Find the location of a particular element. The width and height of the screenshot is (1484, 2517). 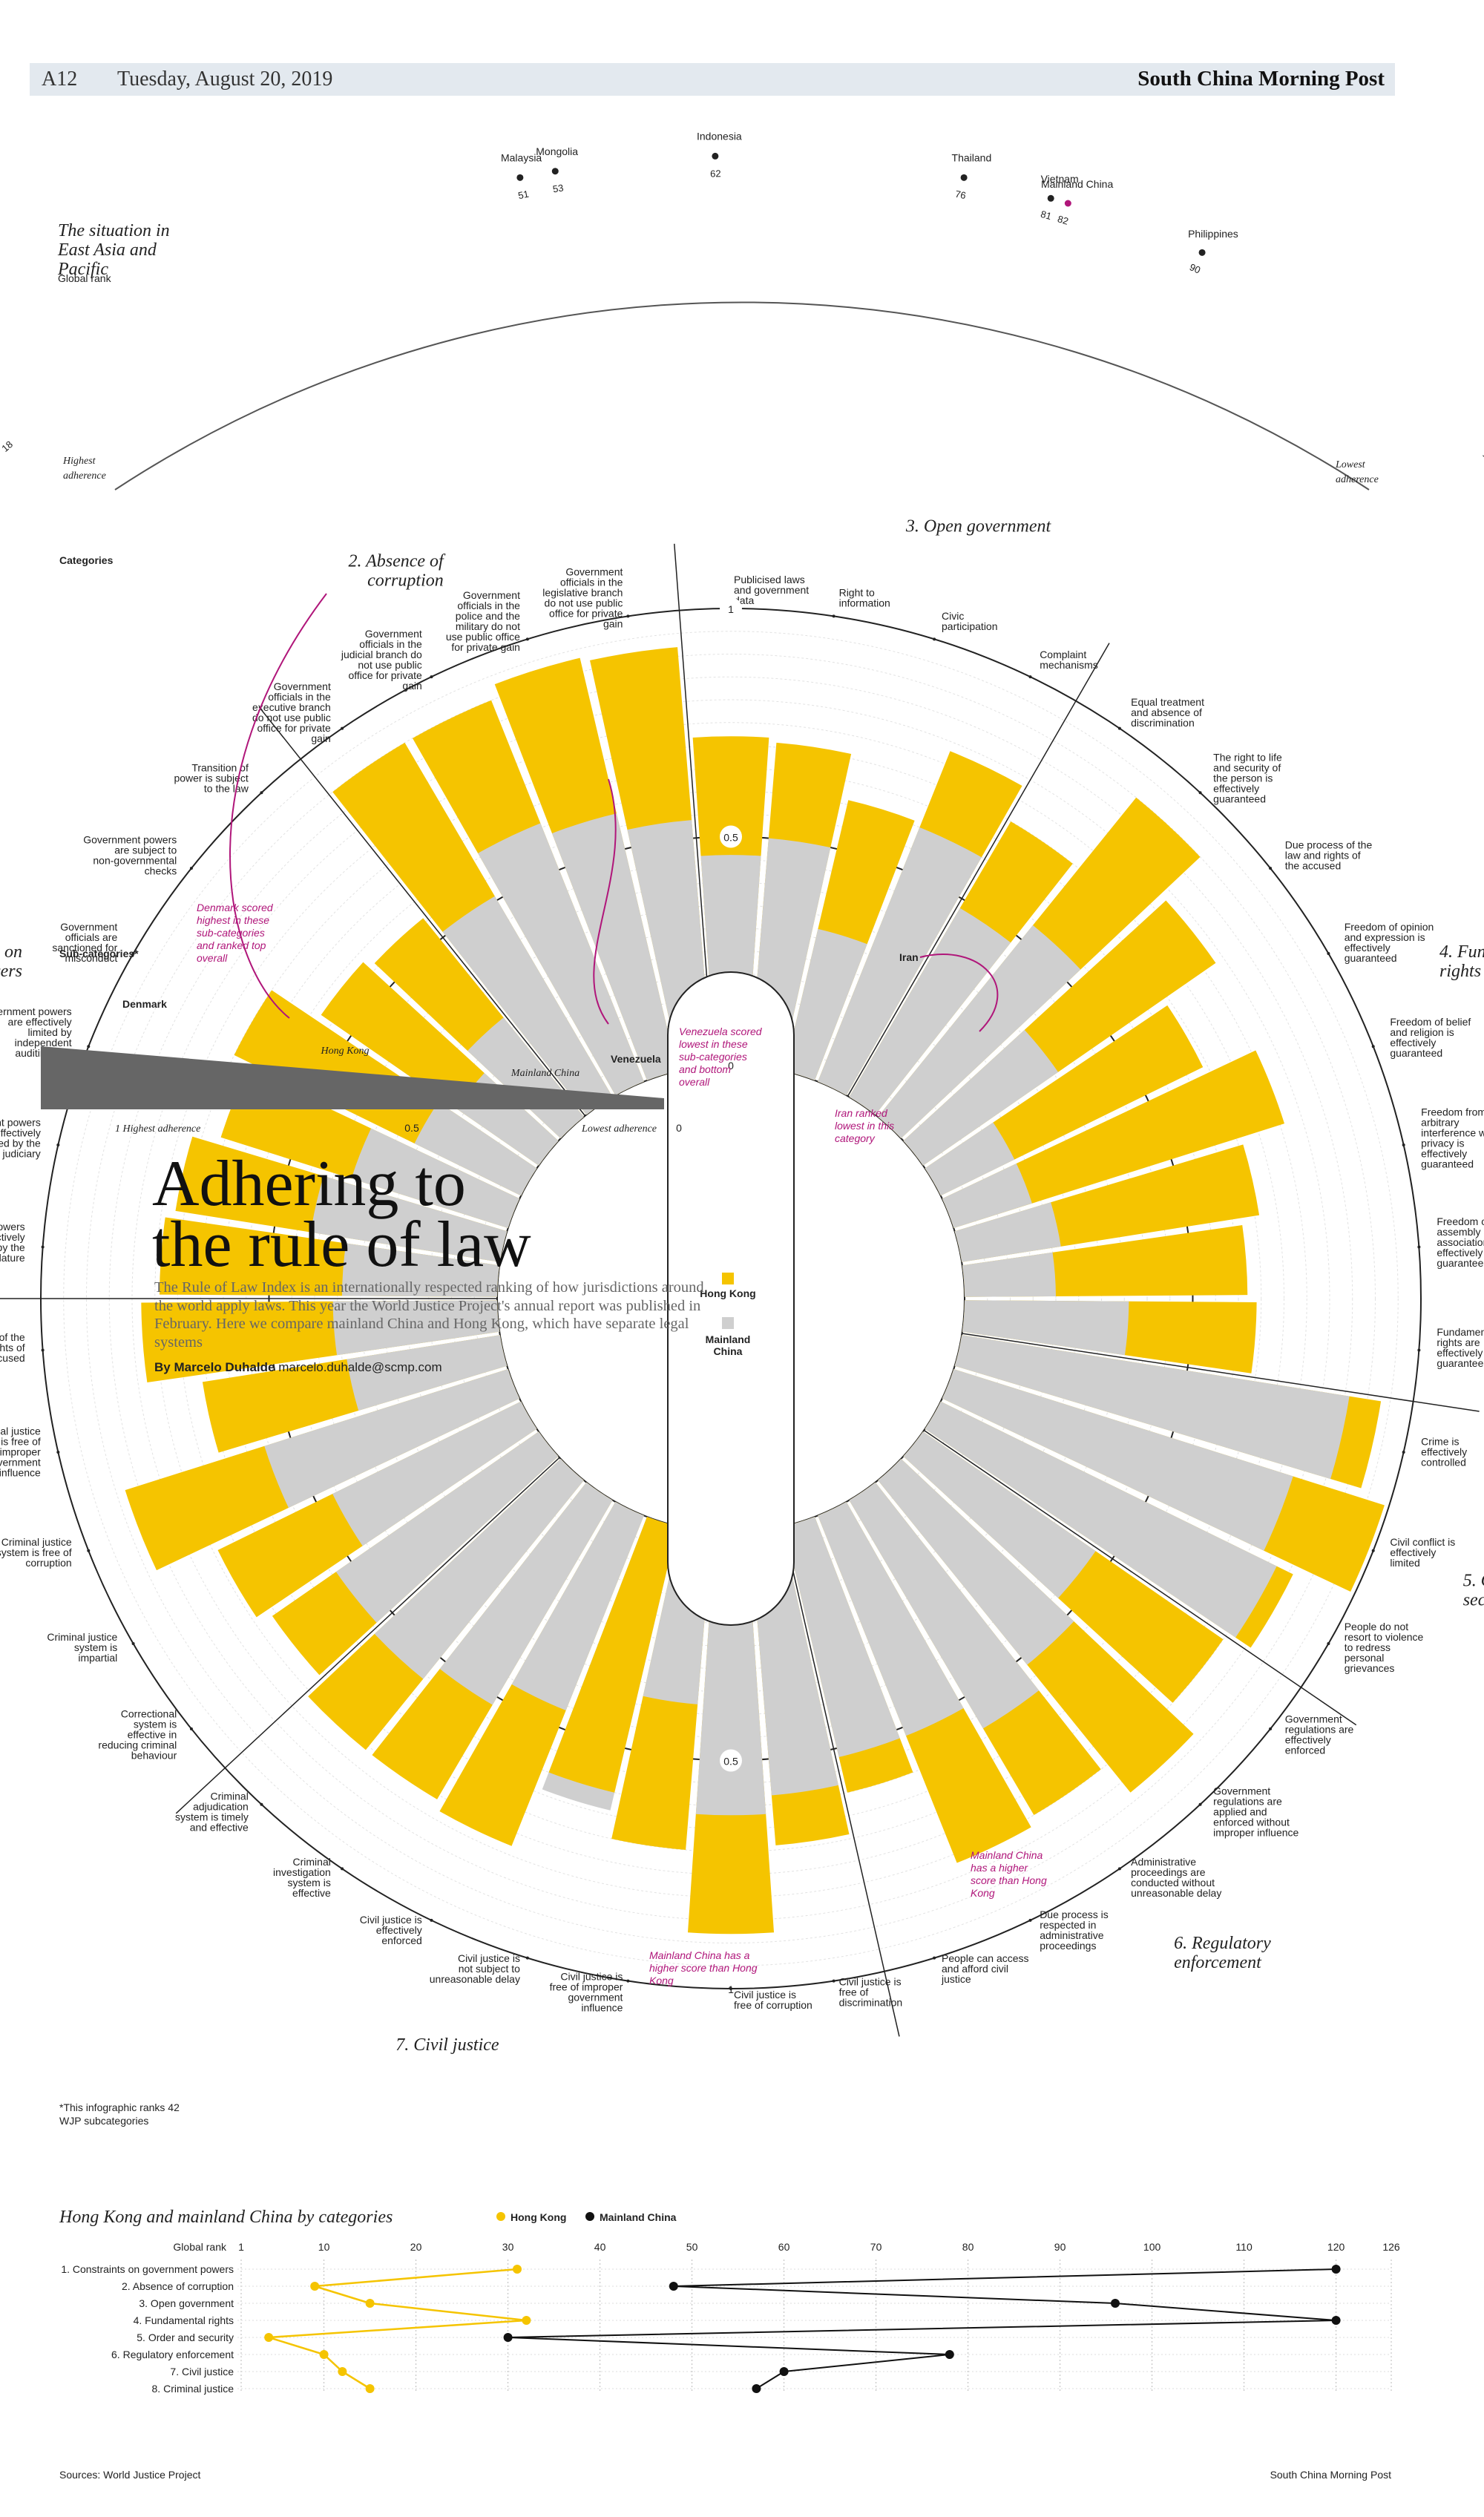

arc-country-name: Vietnam is located at coordinates (1060, 179).